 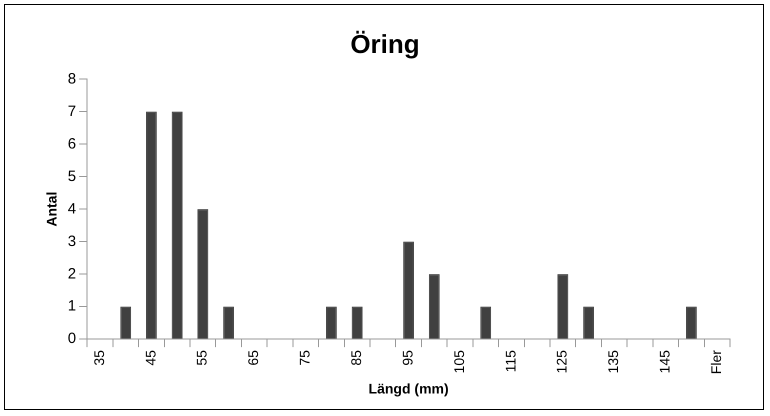 I want to click on x-axis-title: Längd (mm), so click(x=408, y=388).